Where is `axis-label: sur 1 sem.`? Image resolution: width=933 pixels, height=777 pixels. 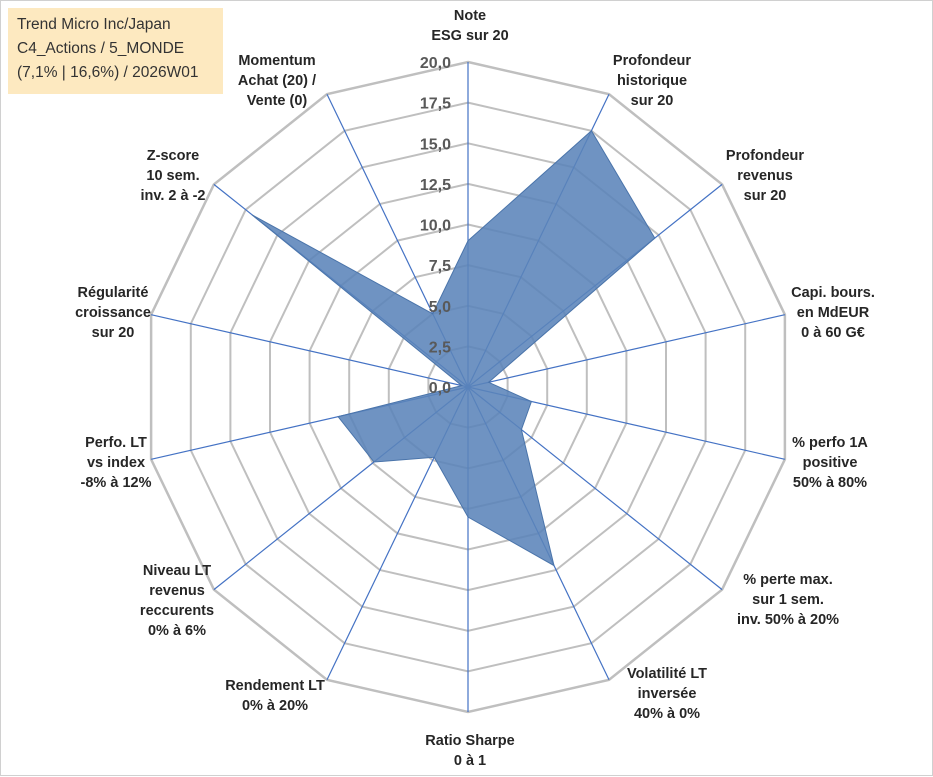
axis-label: sur 1 sem. is located at coordinates (788, 600).